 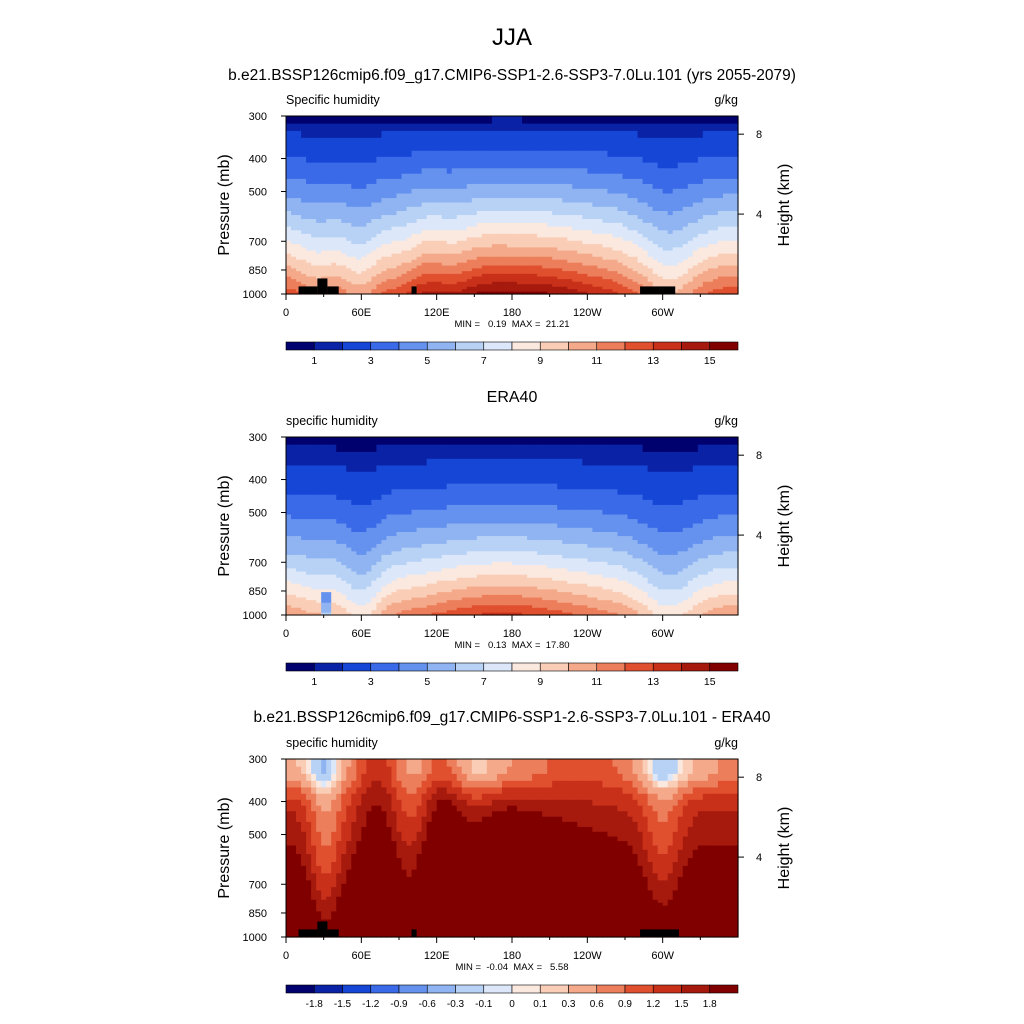 I want to click on colorbar: 1 3 5 7 9 11 13 15, so click(x=512, y=354).